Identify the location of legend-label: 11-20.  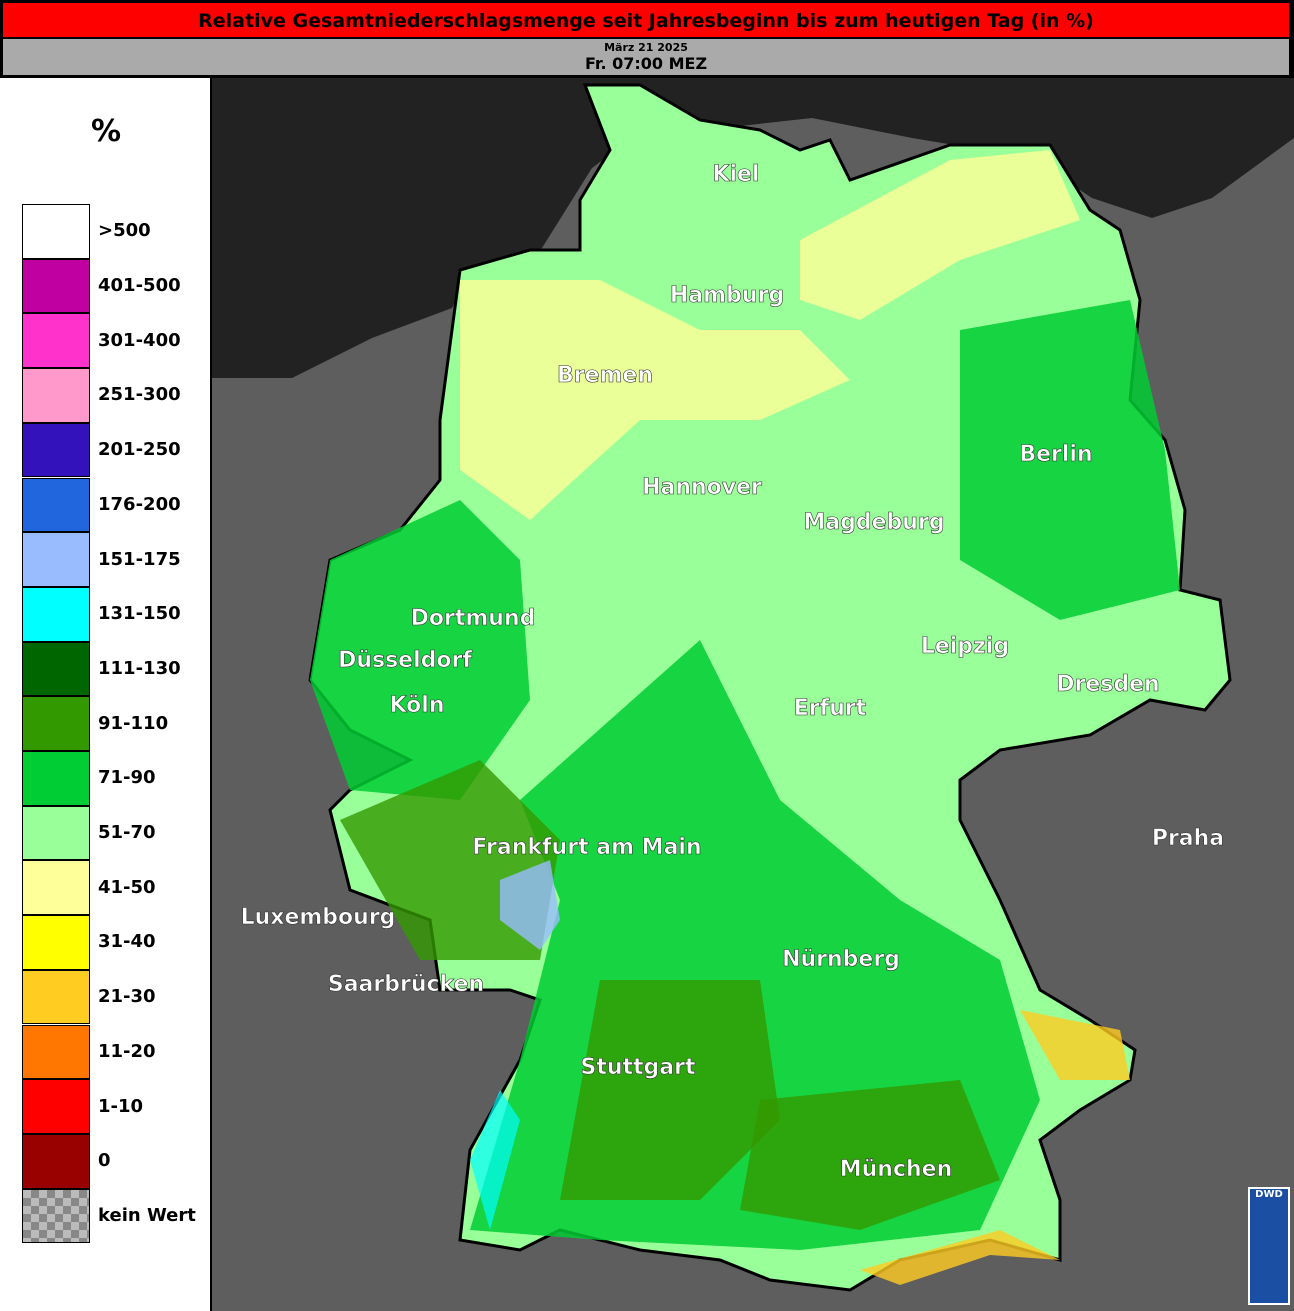
(127, 1051).